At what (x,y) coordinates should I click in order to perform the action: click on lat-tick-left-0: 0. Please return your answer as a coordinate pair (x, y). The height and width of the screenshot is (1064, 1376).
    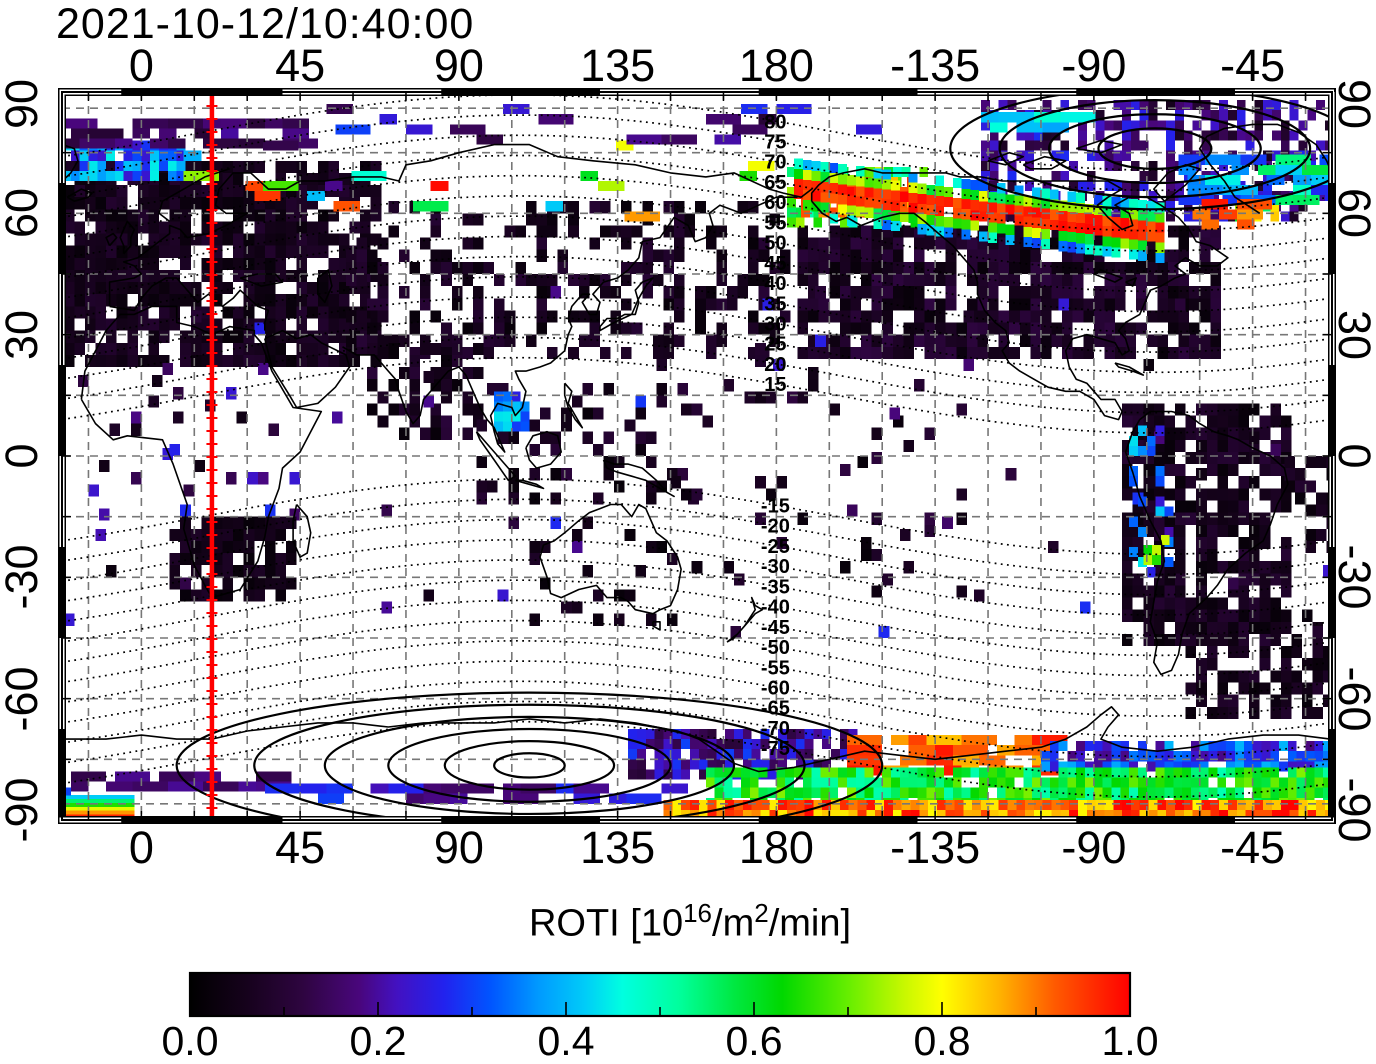
    Looking at the image, I should click on (23, 456).